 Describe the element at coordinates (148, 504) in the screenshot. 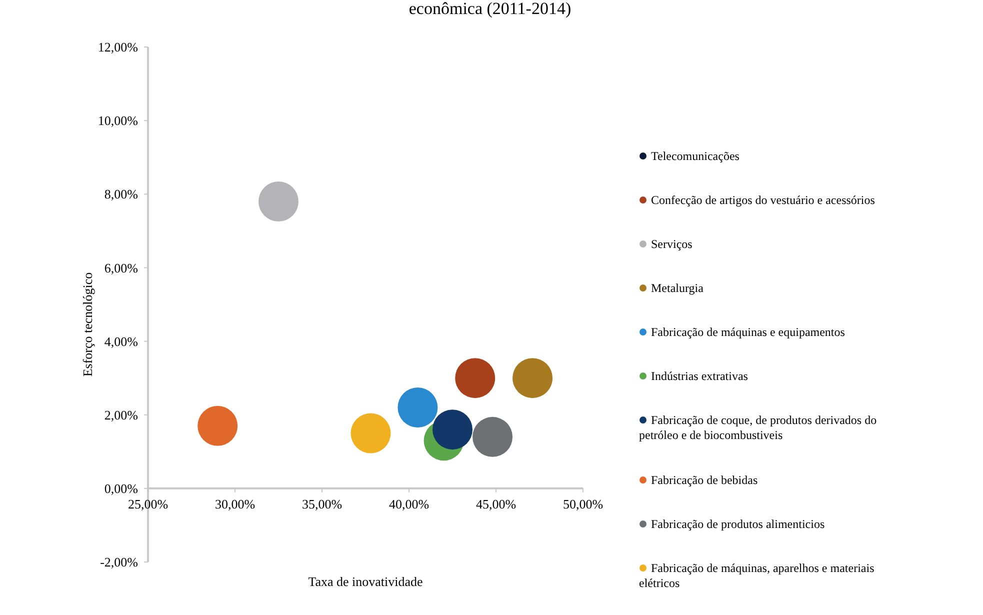

I see `x-tick-label: 25,00%` at that location.